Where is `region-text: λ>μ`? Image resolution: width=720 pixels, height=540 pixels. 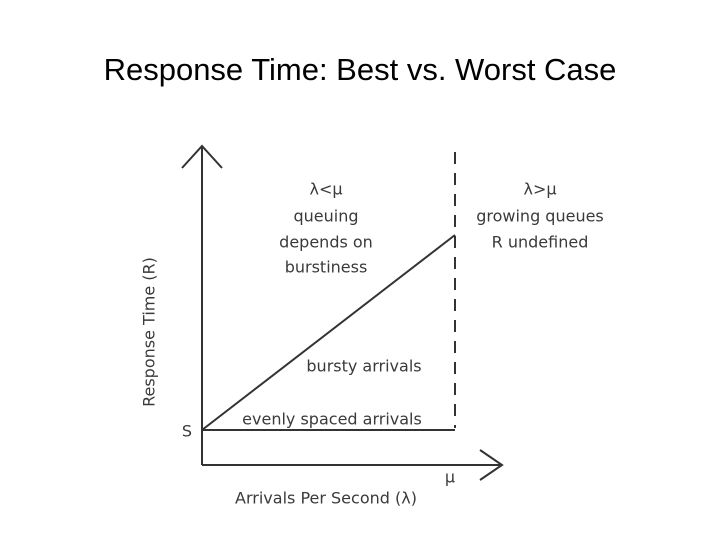 region-text: λ>μ is located at coordinates (539, 189).